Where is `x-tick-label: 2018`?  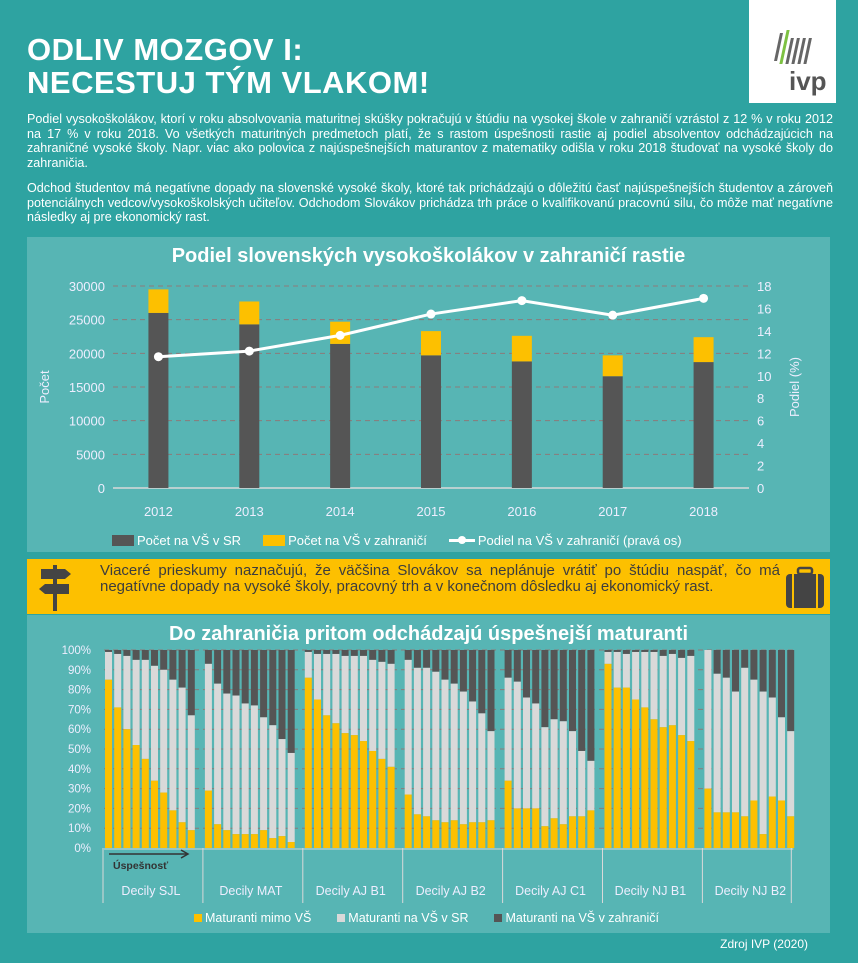 x-tick-label: 2018 is located at coordinates (703, 511).